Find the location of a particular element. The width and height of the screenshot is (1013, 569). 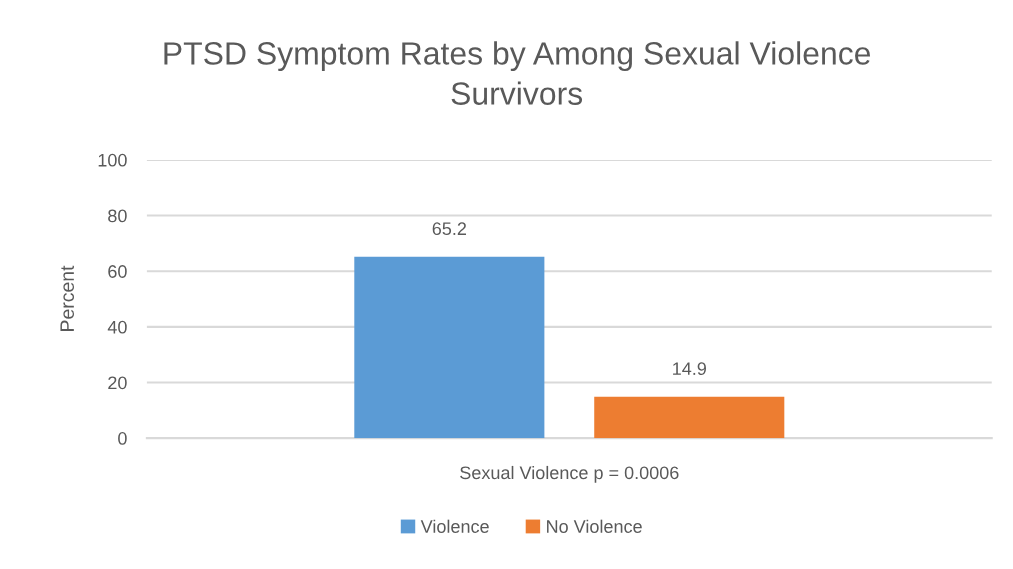

legend-label: No Violence is located at coordinates (594, 526).